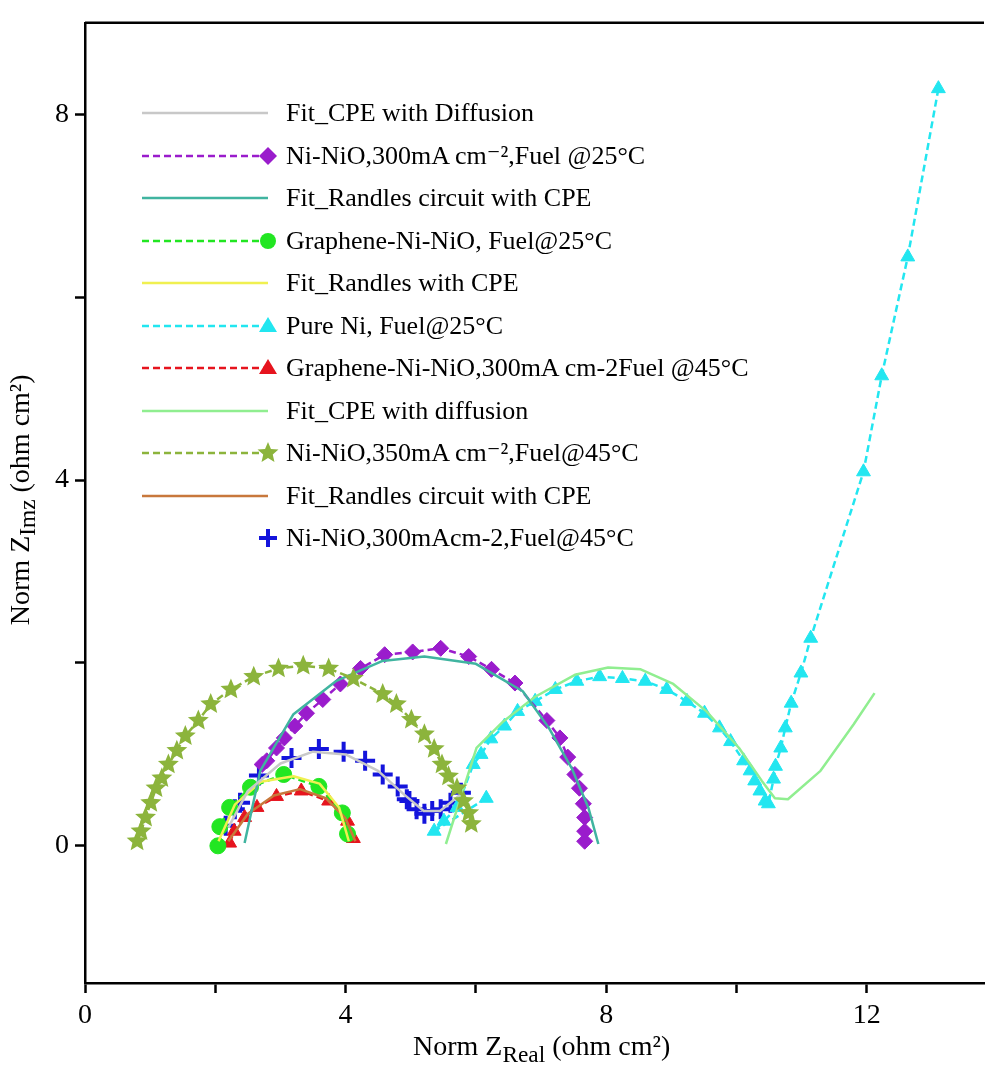 The image size is (998, 1073). I want to click on legend-label: Pure Ni, Fuel@25°C, so click(395, 325).